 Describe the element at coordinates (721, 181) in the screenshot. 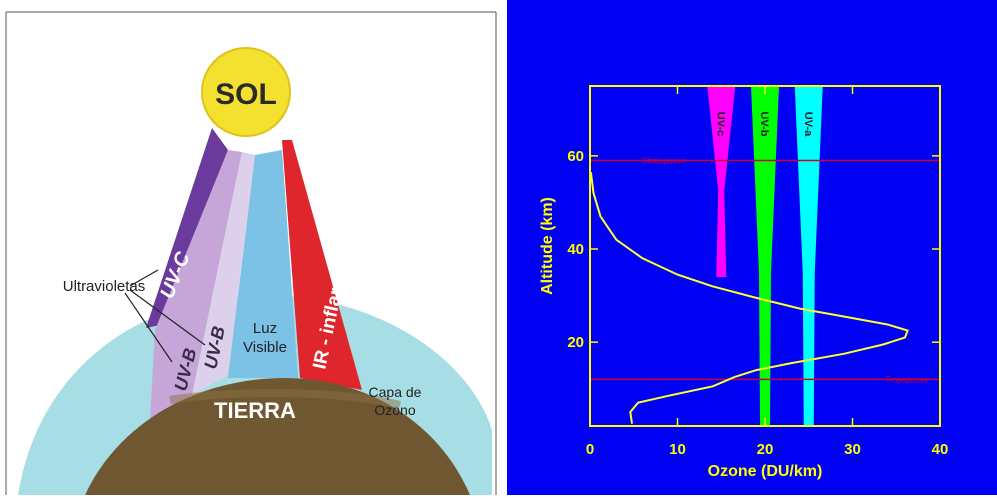

I see `band-uv-c` at that location.